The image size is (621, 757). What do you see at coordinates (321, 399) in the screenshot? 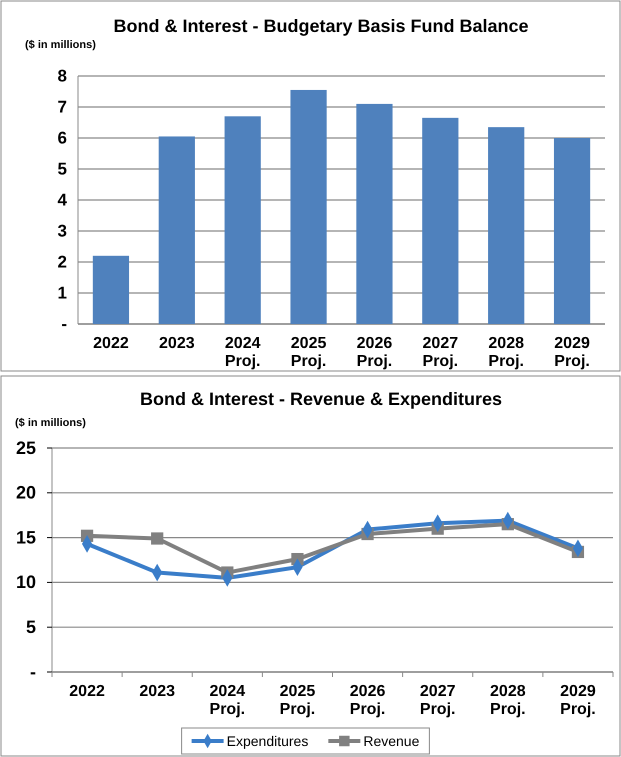
I see `chart-title: Bond & Interest - Revenue & Expenditures` at bounding box center [321, 399].